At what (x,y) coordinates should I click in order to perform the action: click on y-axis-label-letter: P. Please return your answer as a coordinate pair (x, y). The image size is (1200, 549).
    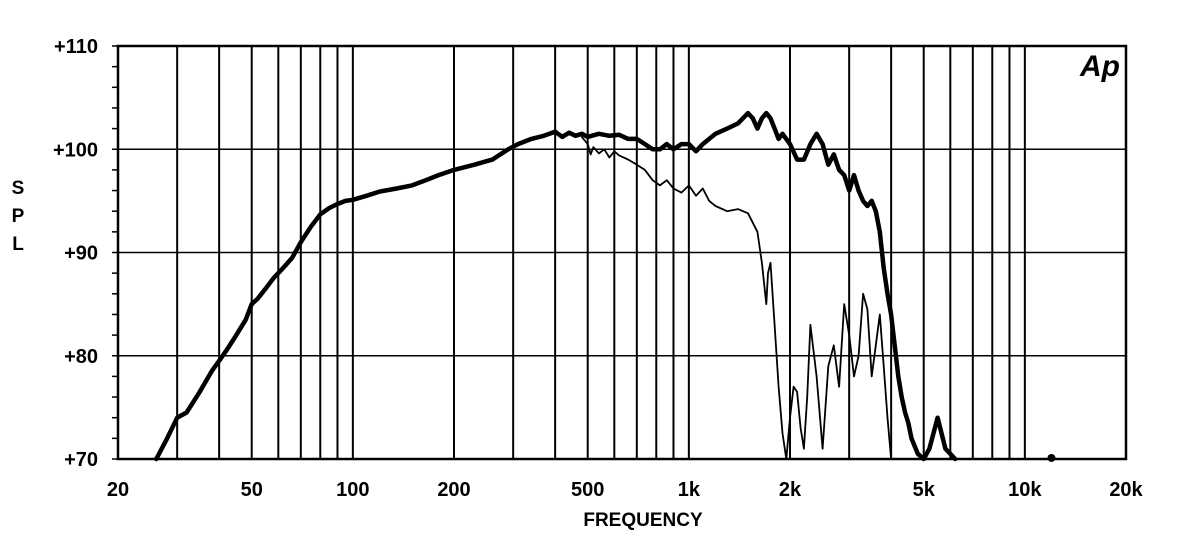
    Looking at the image, I should click on (18, 216).